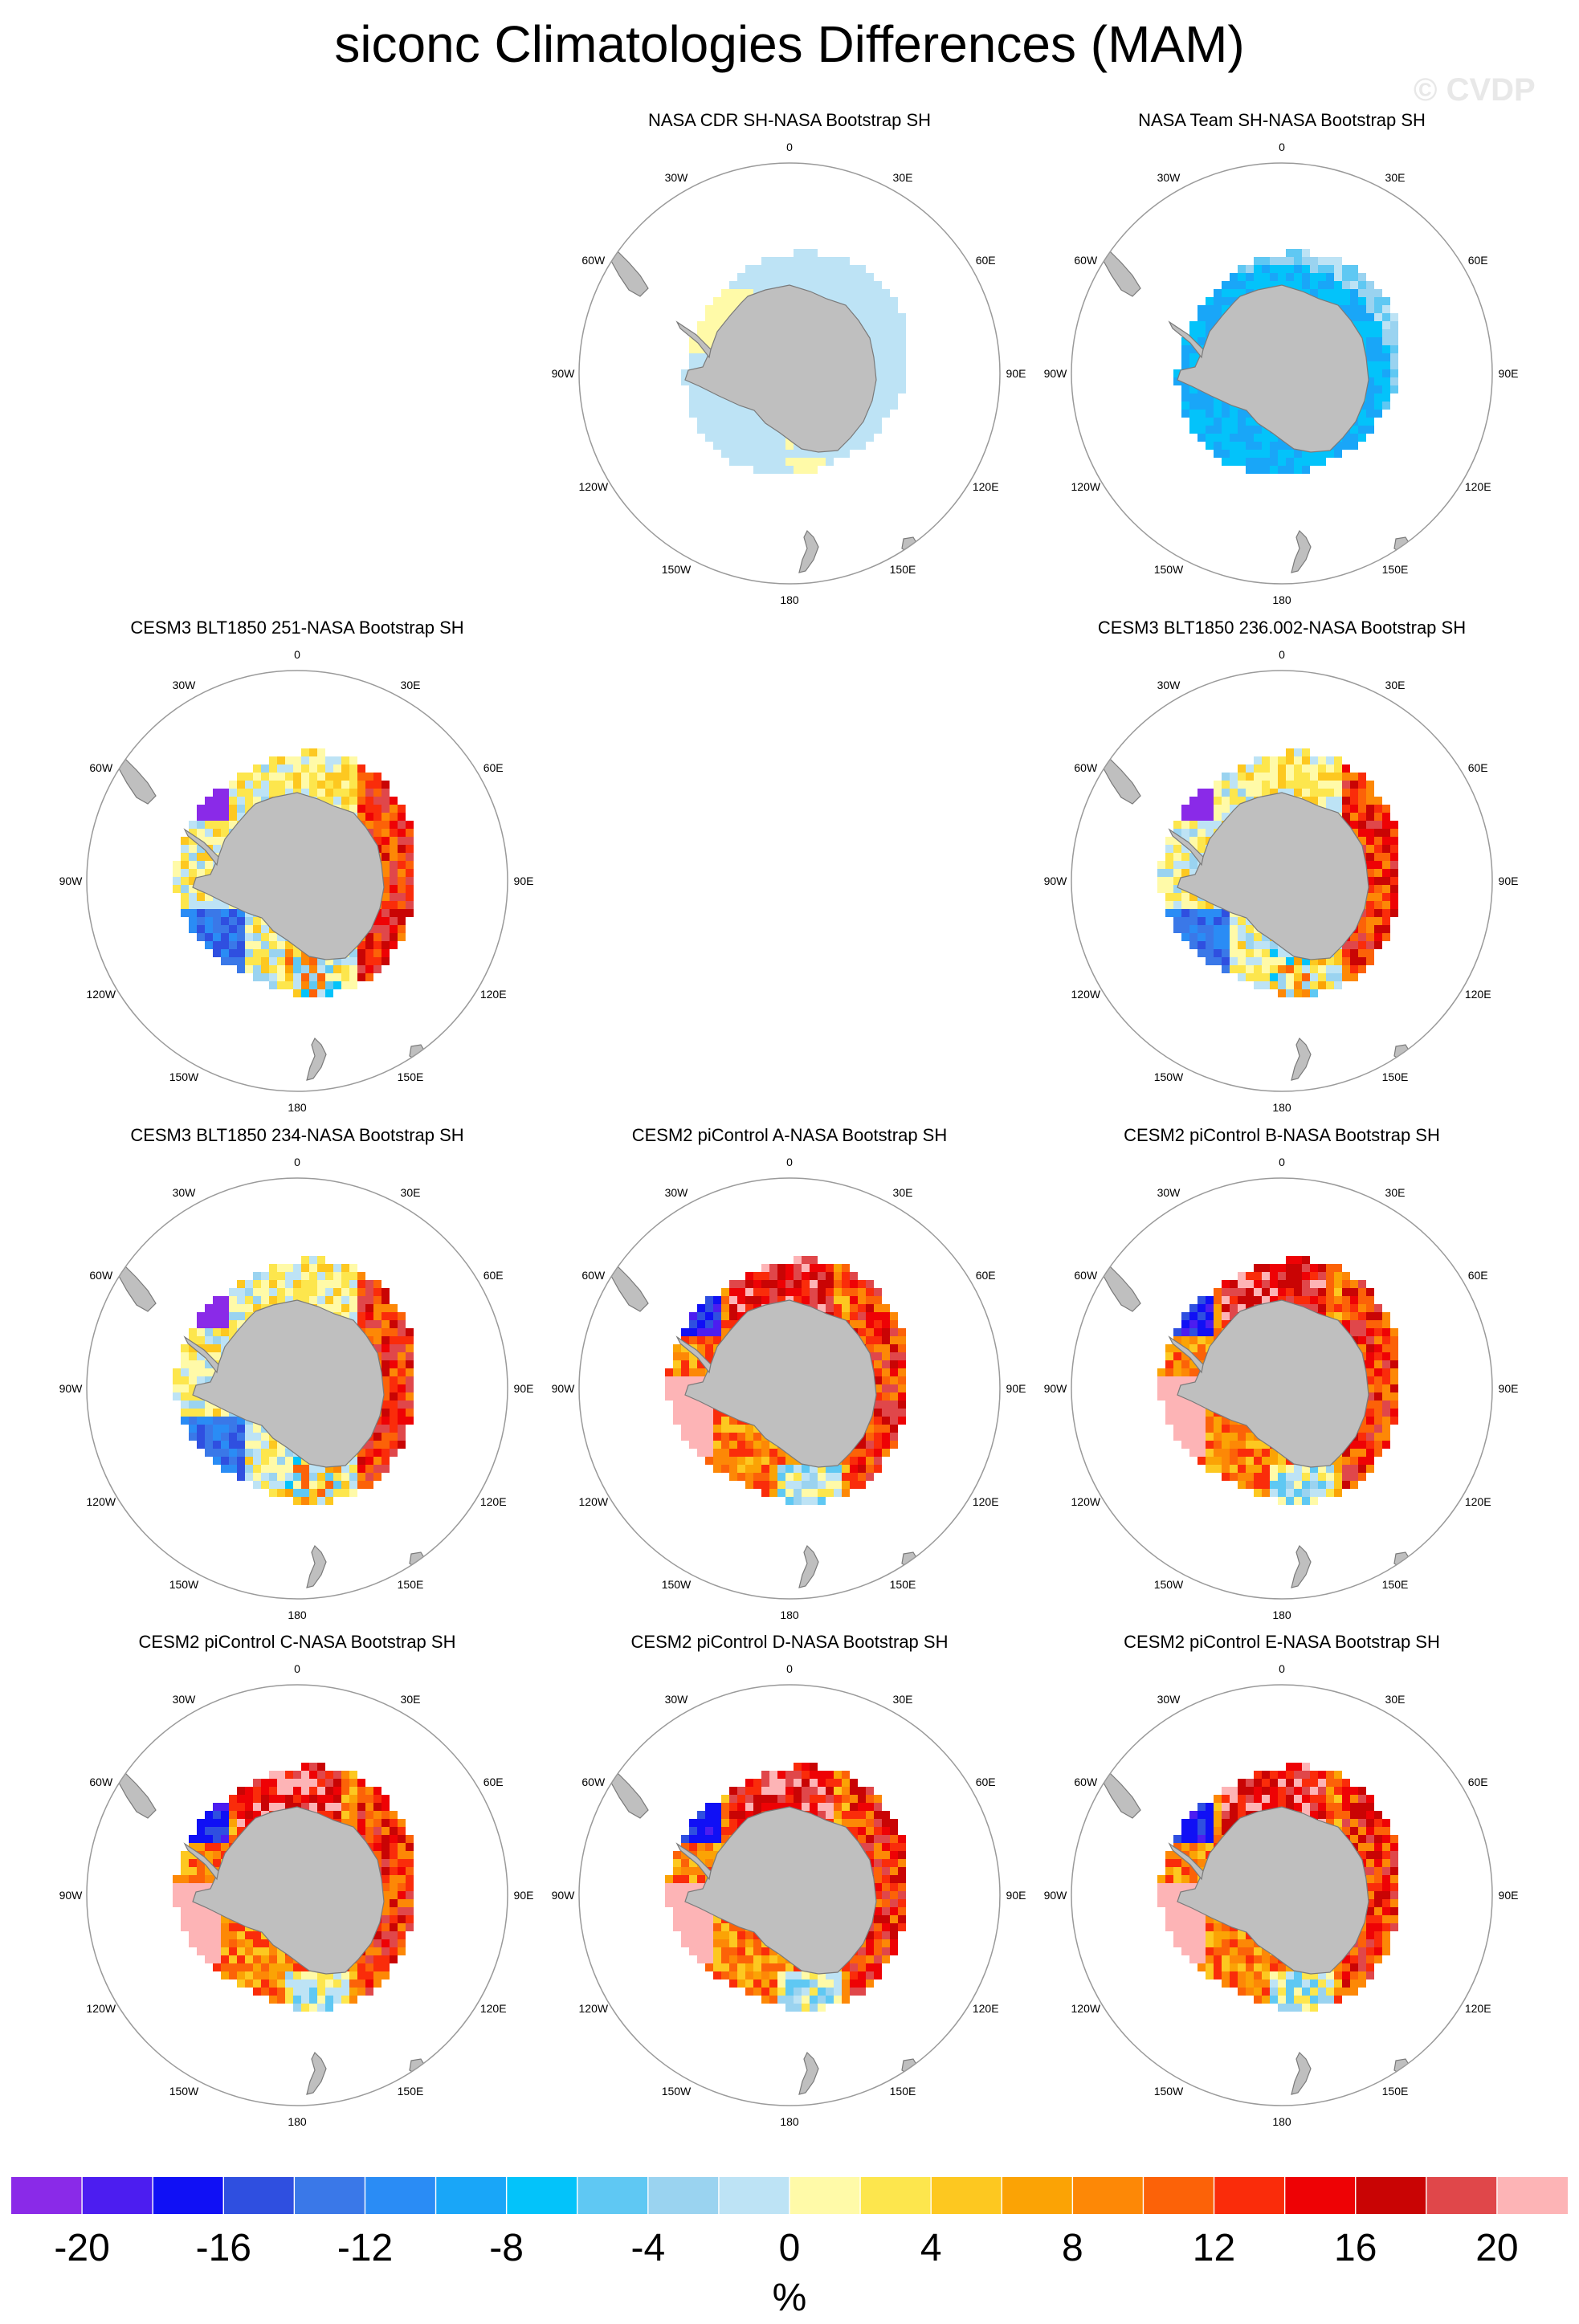  Describe the element at coordinates (81, 2248) in the screenshot. I see `colorbar-tick-label: -20` at that location.